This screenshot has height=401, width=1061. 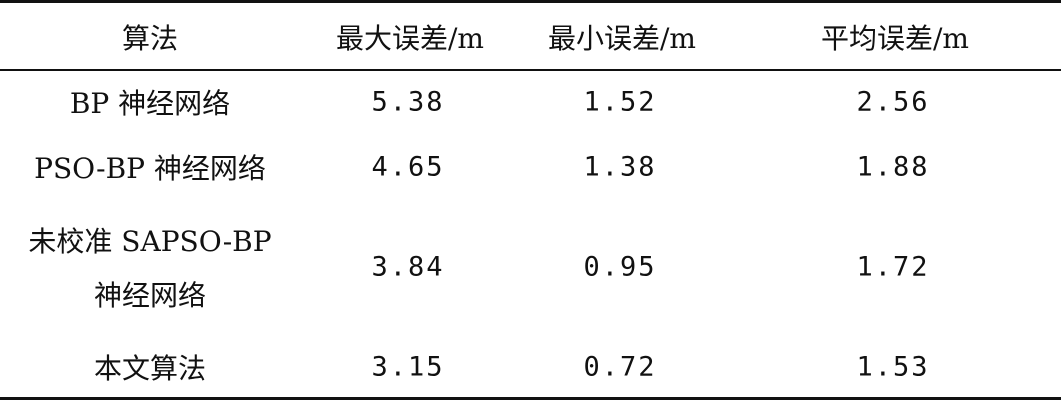 What do you see at coordinates (895, 38) in the screenshot?
I see `header-avg-error: 平均误差/m` at bounding box center [895, 38].